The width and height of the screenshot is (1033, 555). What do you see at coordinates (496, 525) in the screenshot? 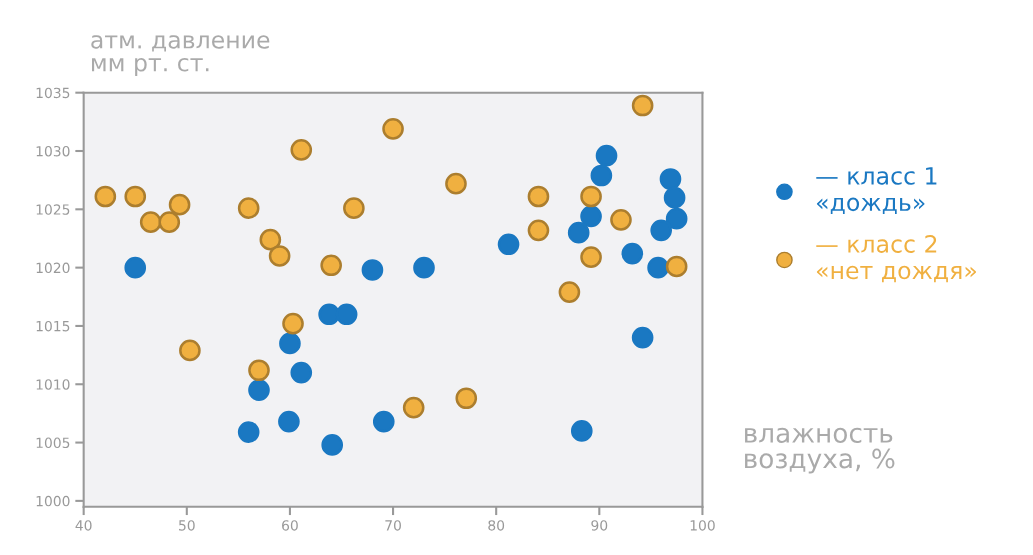
I see `x-tick-label: 80` at bounding box center [496, 525].